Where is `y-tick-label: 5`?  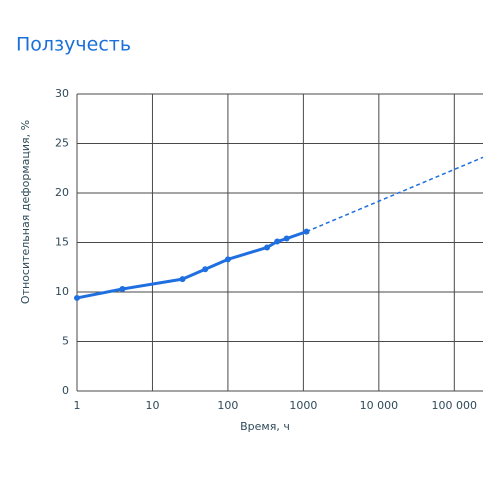
y-tick-label: 5 is located at coordinates (65, 341).